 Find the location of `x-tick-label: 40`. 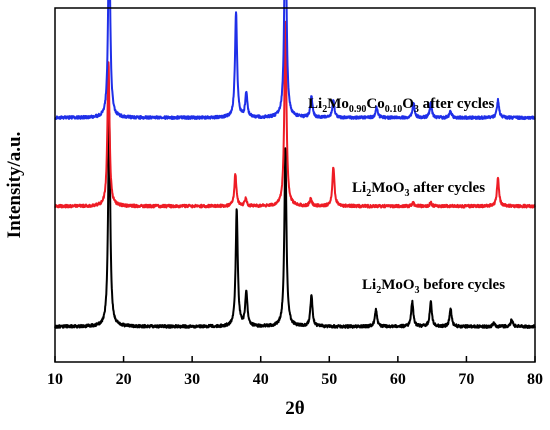

x-tick-label: 40 is located at coordinates (261, 379).